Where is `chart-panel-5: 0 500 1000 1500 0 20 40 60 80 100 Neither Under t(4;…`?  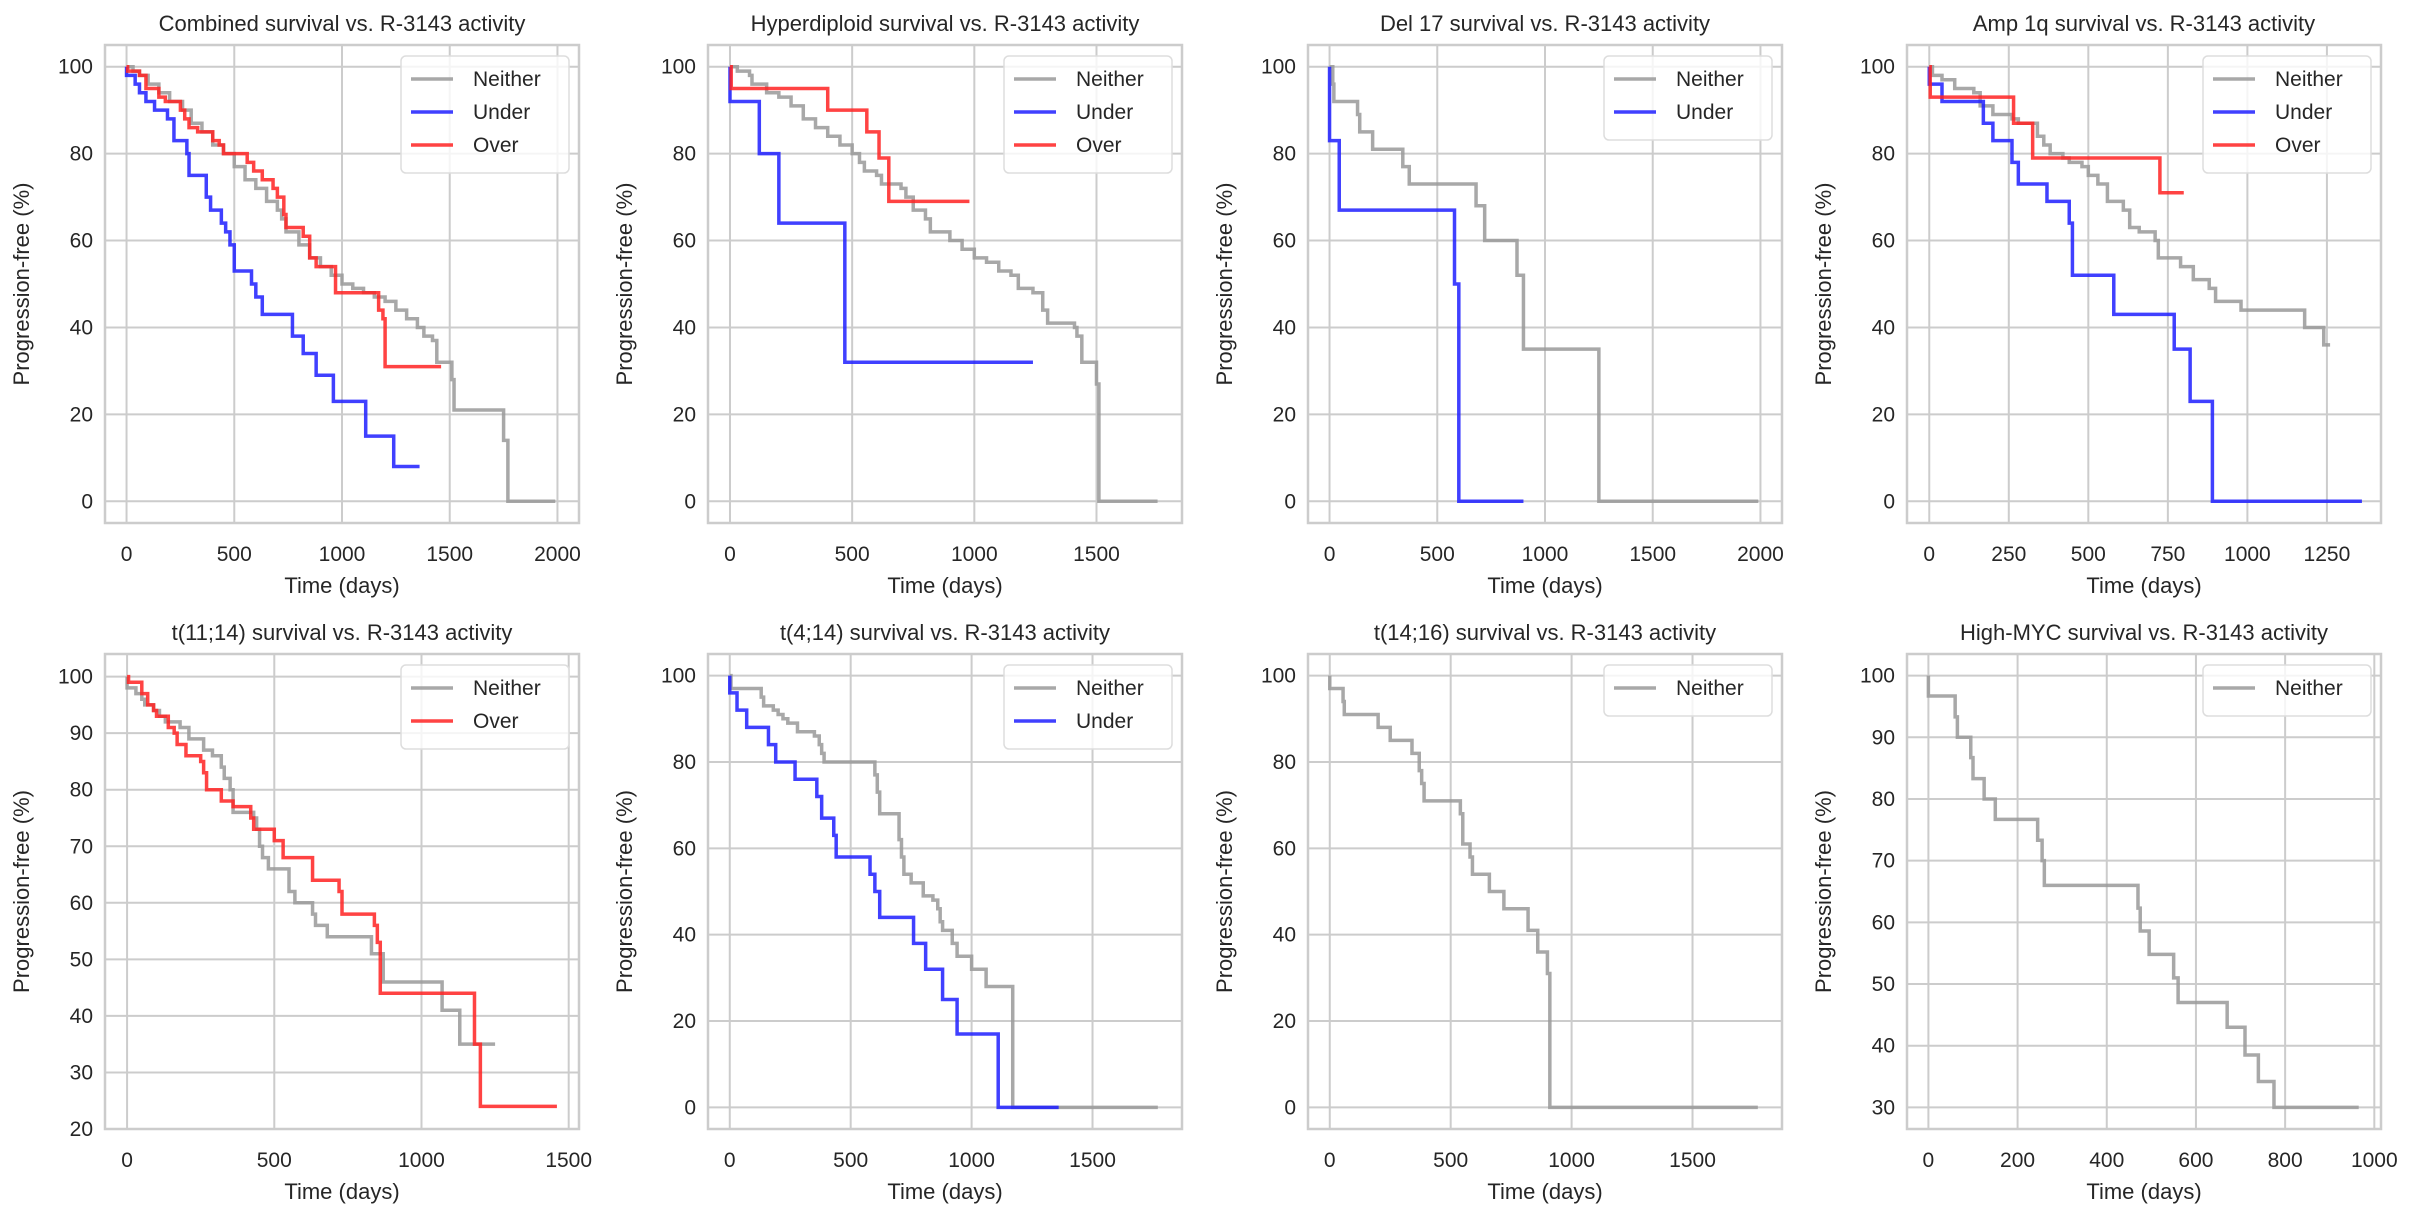 chart-panel-5: 0 500 1000 1500 0 20 40 60 80 100 Neither Under t(4;… is located at coordinates (898, 912).